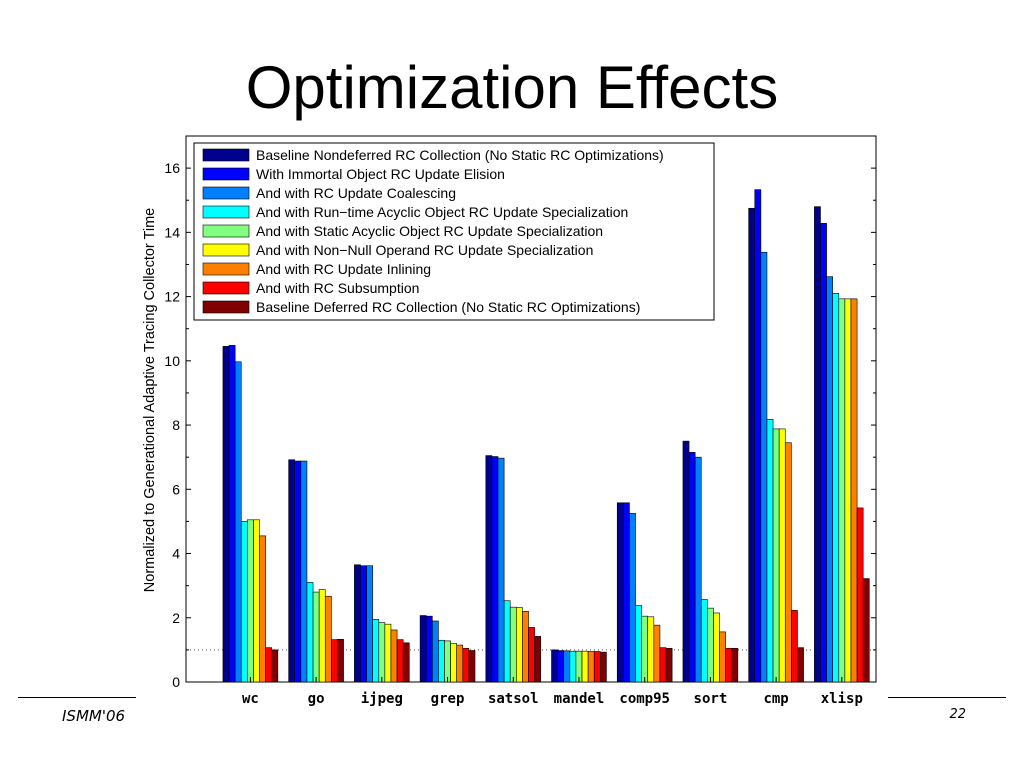 Image resolution: width=1024 pixels, height=773 pixels. What do you see at coordinates (704, 641) in the screenshot?
I see `bar-sort-s4` at bounding box center [704, 641].